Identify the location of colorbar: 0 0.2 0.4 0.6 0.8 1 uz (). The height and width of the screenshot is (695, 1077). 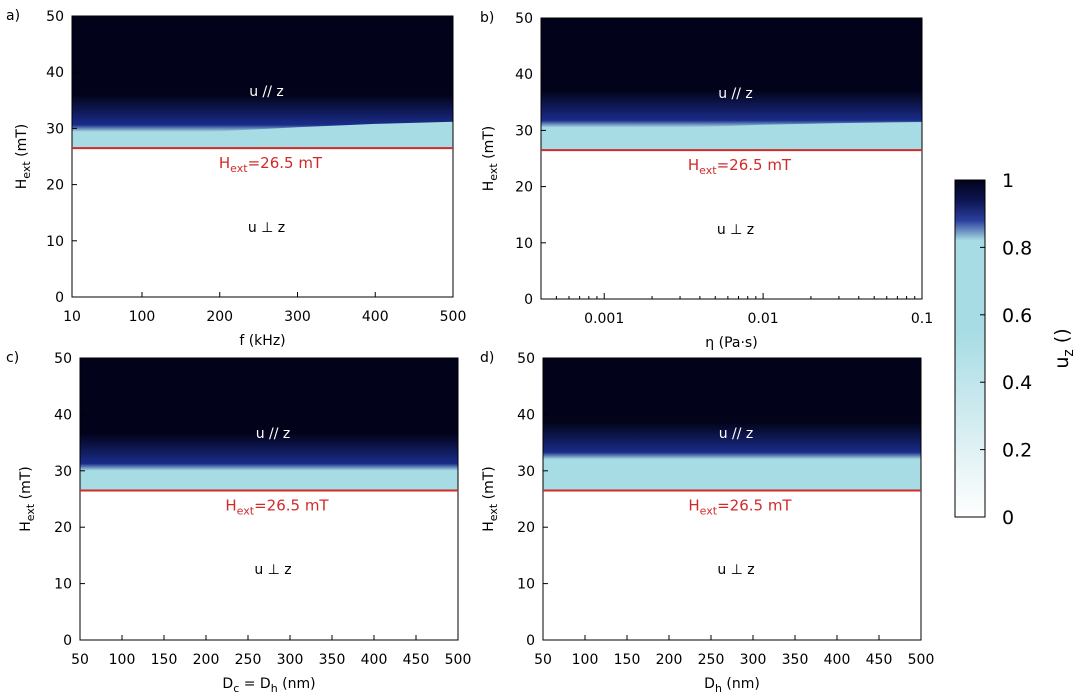
(1015, 349).